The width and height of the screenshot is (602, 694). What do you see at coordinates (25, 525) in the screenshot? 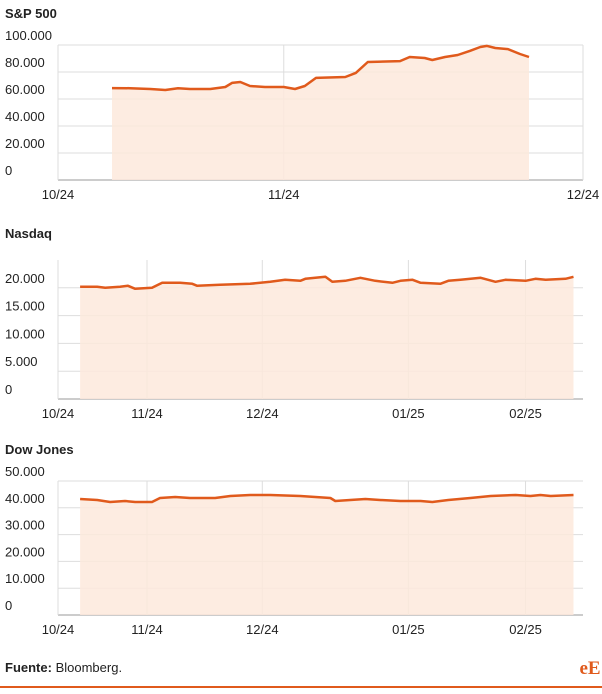
I see `y-tick-label: 30.000` at bounding box center [25, 525].